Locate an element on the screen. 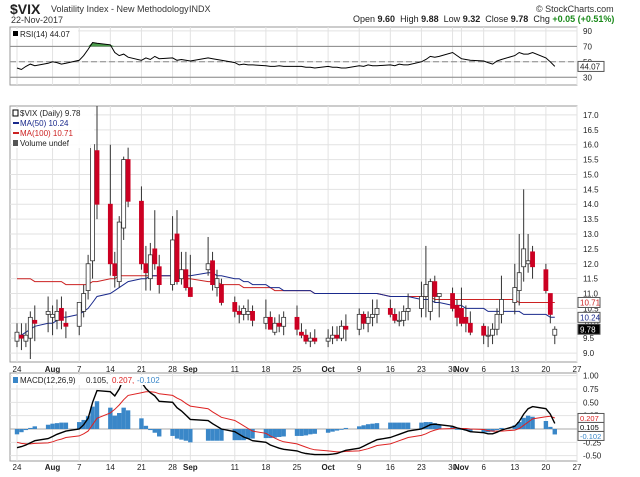 The width and height of the screenshot is (640, 477). volume-legend: Volume undef is located at coordinates (45, 143).